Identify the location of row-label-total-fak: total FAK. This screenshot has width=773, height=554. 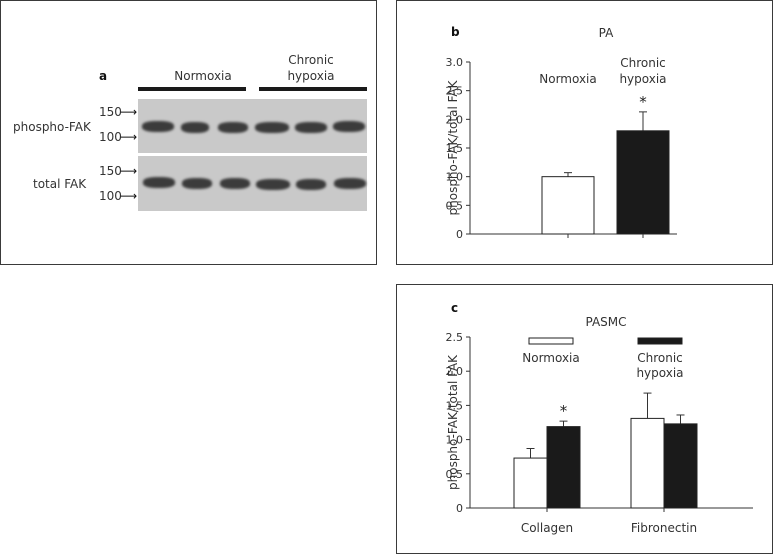
(60, 184).